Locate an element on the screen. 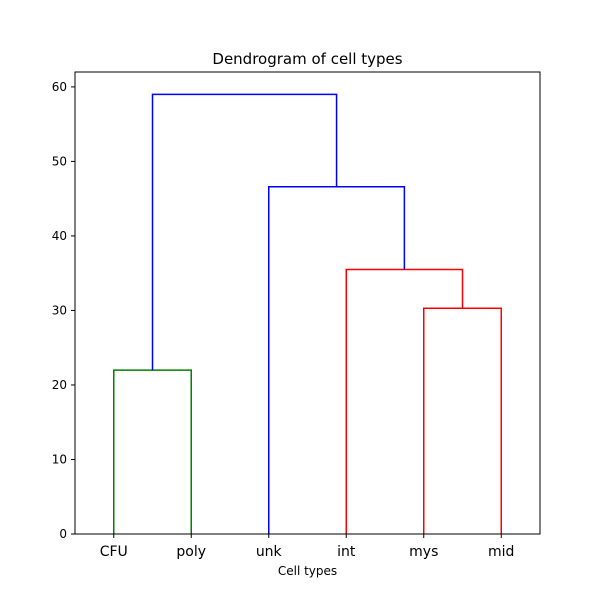 The width and height of the screenshot is (600, 600). y-tick-label: 30 is located at coordinates (59, 310).